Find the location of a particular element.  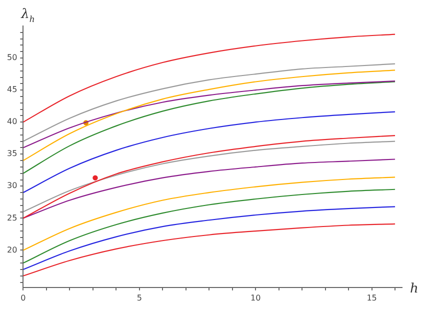

y-tick-label: 30 is located at coordinates (12, 185).